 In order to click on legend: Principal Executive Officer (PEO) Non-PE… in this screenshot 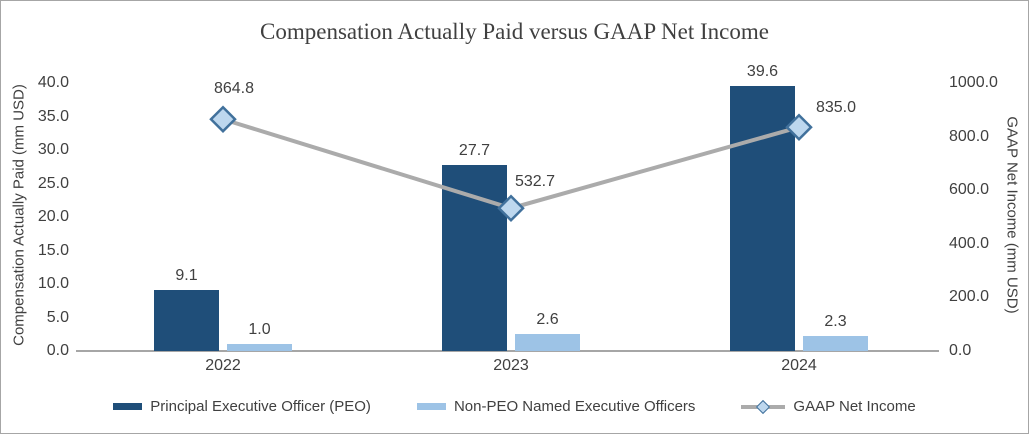, I will do `click(514, 406)`.